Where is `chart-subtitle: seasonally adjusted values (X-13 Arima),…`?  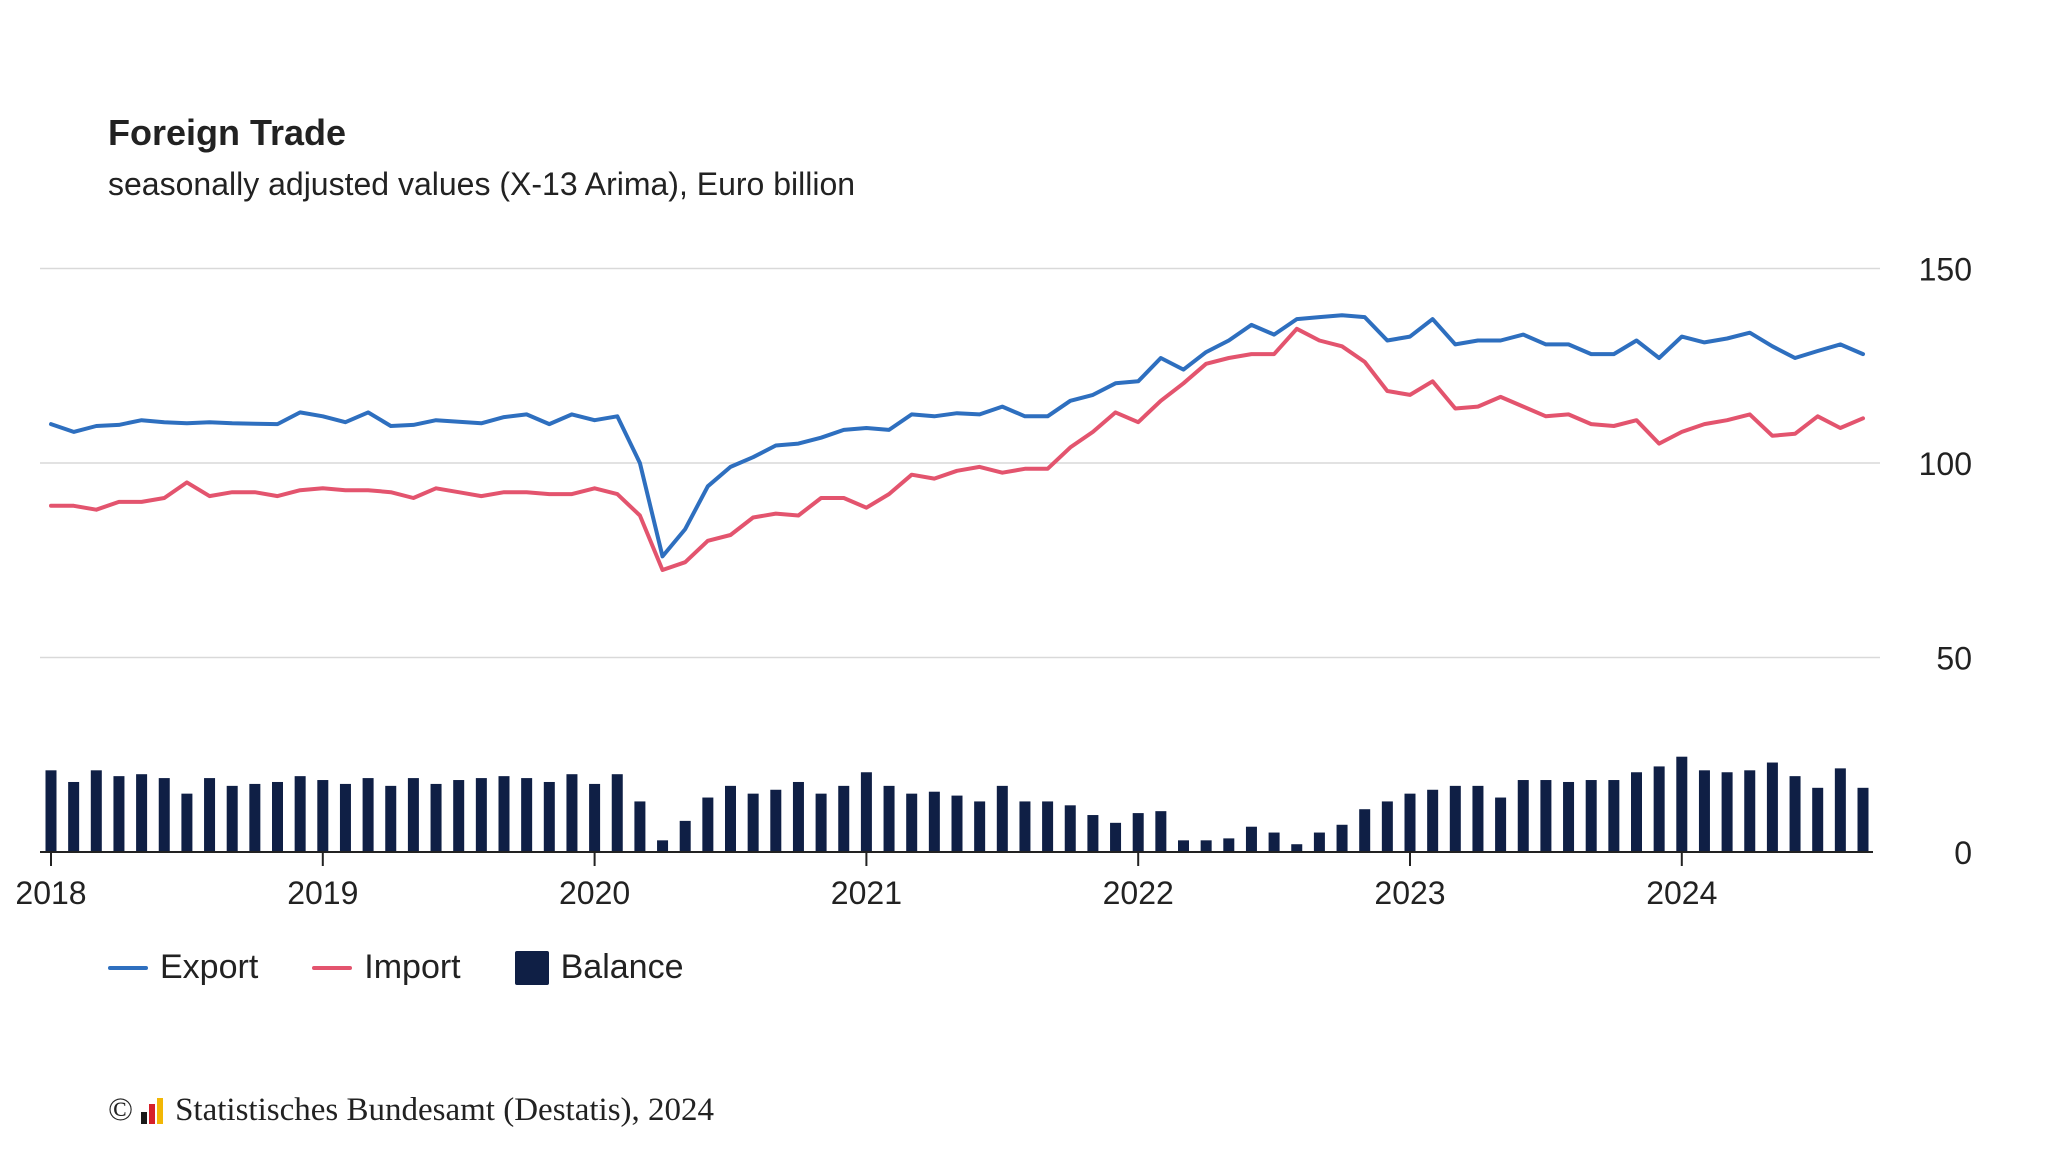
chart-subtitle: seasonally adjusted values (X-13 Arima),… is located at coordinates (482, 184).